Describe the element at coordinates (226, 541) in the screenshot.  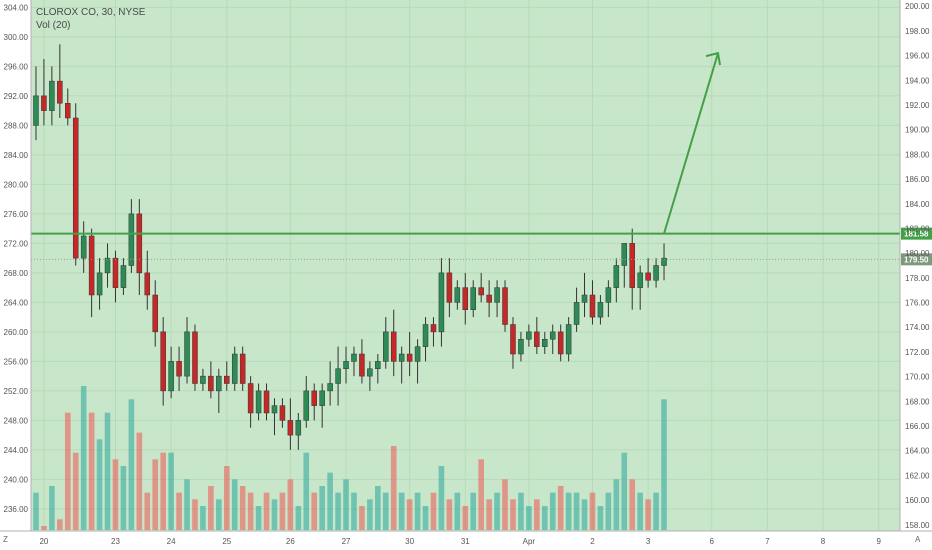
I see `x-tick-label: 25` at that location.